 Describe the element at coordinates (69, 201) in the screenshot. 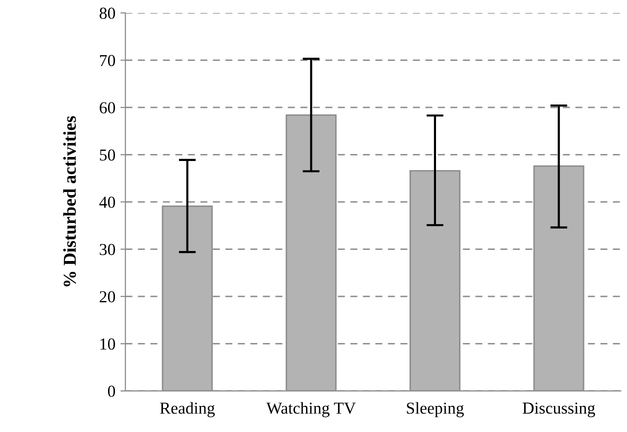

I see `y-axis-title: % Disturbed activities` at that location.